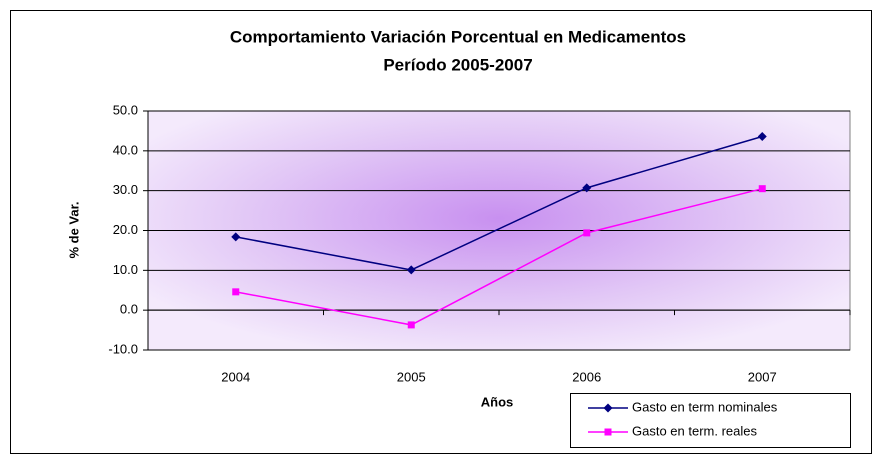 The width and height of the screenshot is (882, 464). What do you see at coordinates (235, 376) in the screenshot?
I see `x-tick-label: 2004` at bounding box center [235, 376].